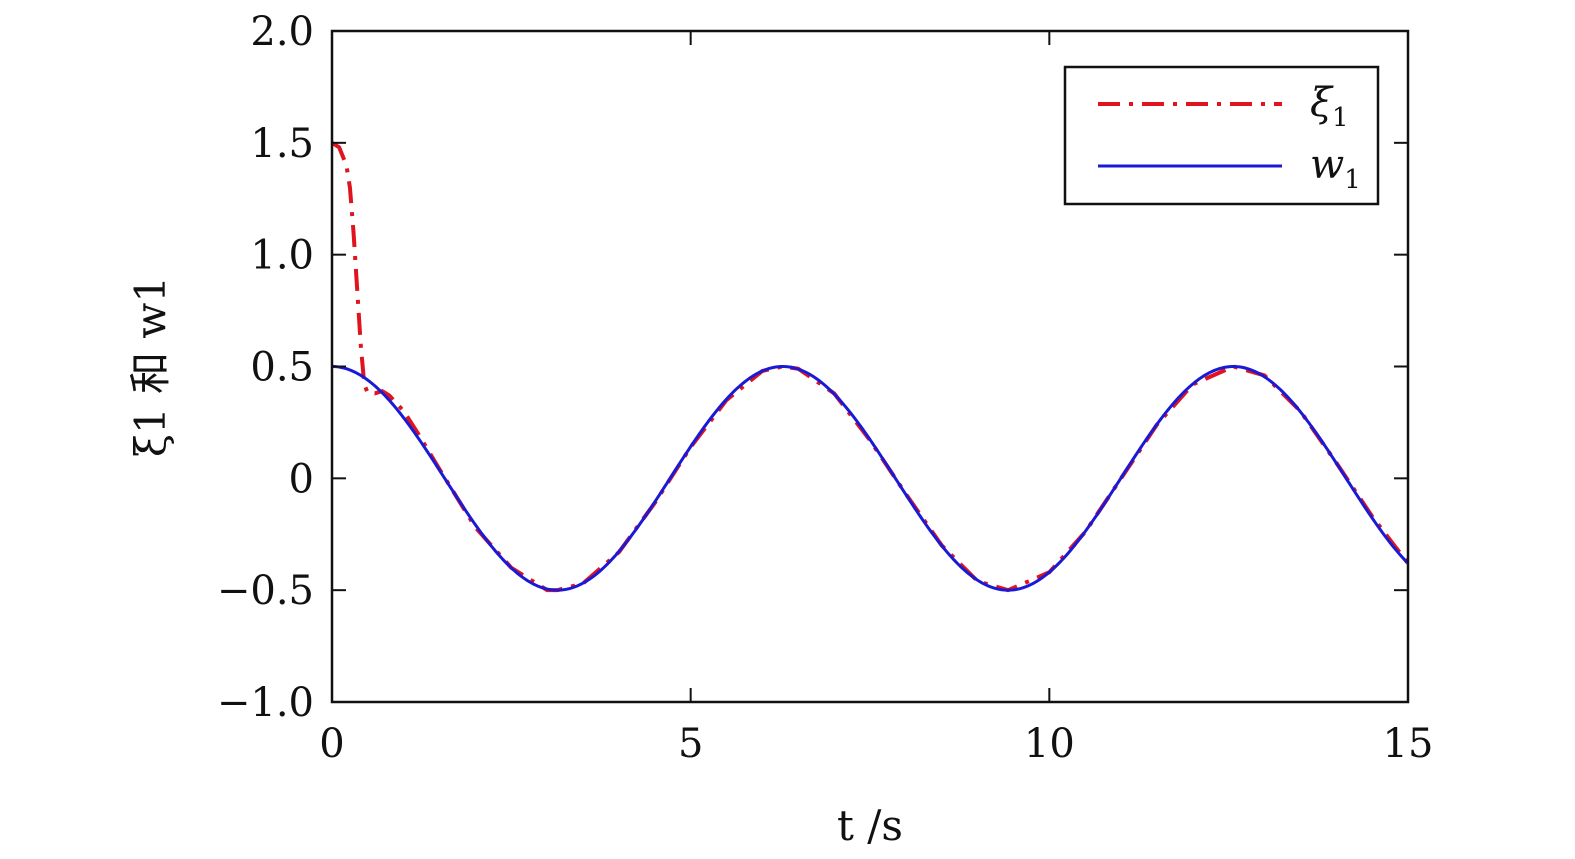  What do you see at coordinates (301, 479) in the screenshot?
I see `y-tick-label: 0` at bounding box center [301, 479].